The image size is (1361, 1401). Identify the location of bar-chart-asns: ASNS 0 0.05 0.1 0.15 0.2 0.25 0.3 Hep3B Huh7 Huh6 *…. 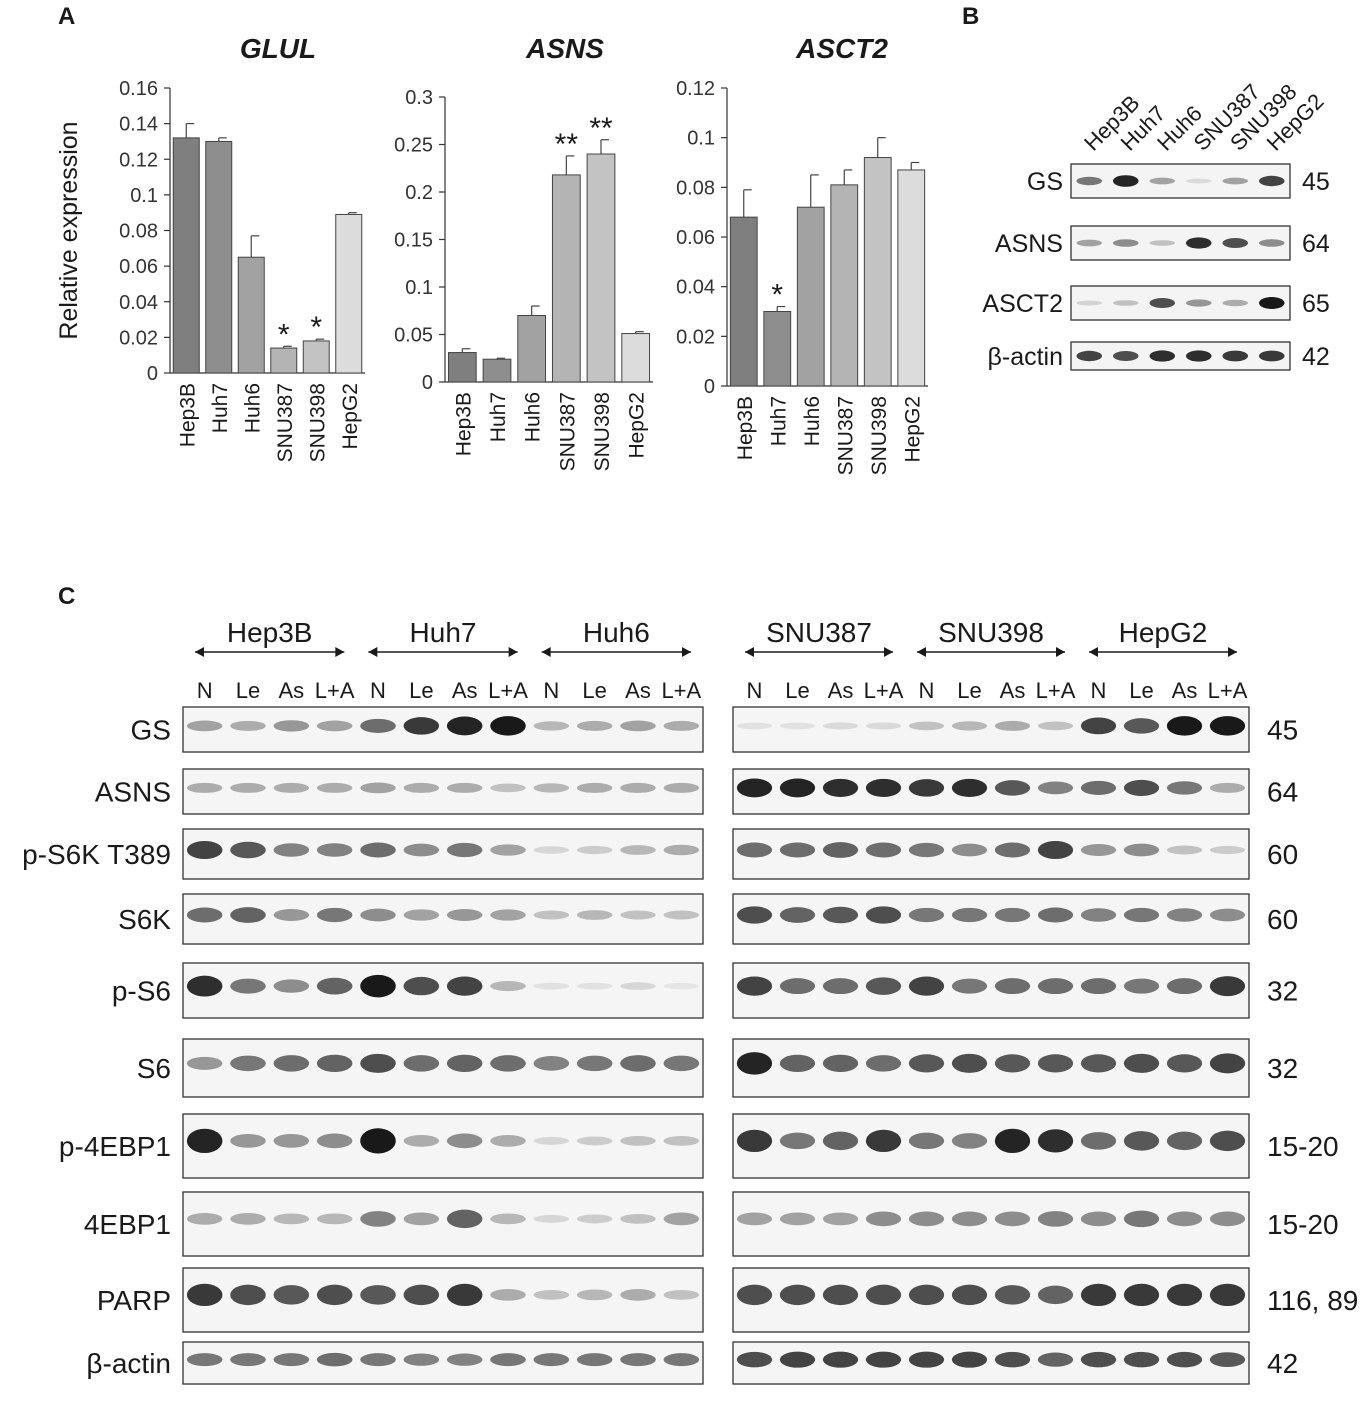
(523, 252).